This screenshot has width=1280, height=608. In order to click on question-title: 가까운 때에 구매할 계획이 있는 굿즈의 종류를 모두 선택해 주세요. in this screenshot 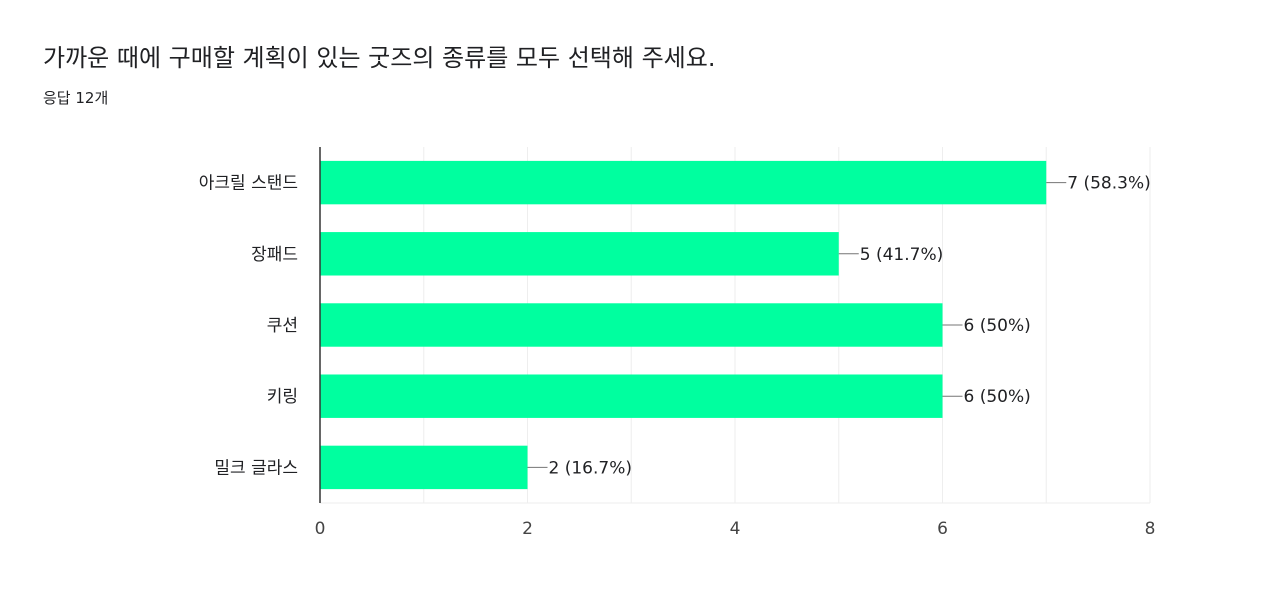, I will do `click(379, 58)`.